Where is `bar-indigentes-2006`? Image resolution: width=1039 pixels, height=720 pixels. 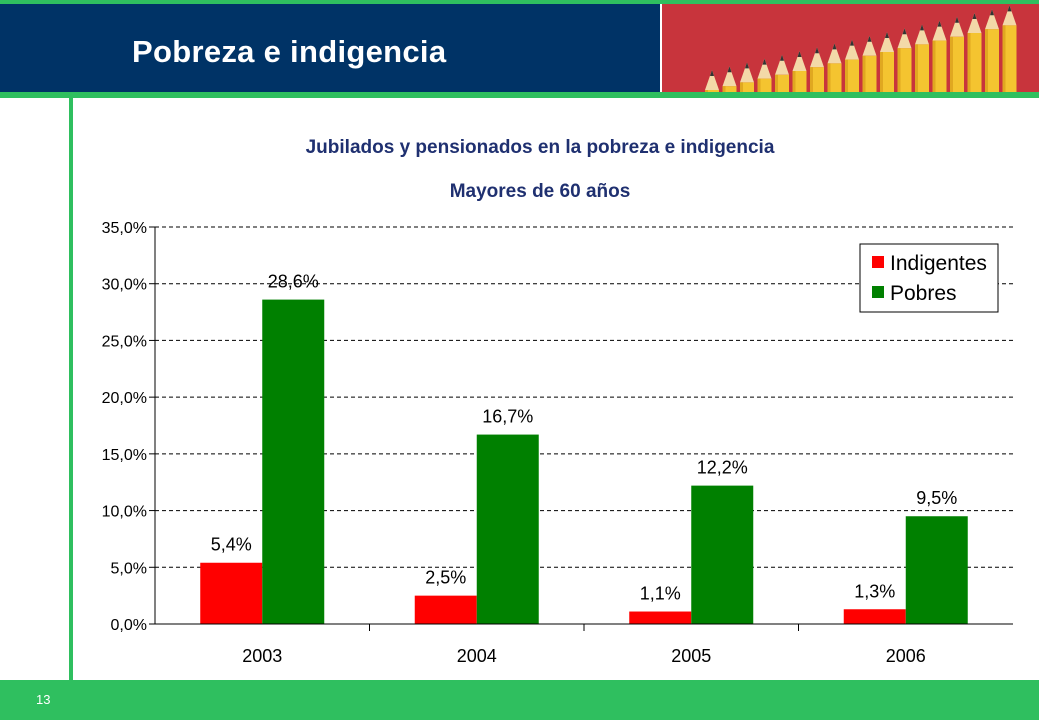
bar-indigentes-2006 is located at coordinates (874, 616).